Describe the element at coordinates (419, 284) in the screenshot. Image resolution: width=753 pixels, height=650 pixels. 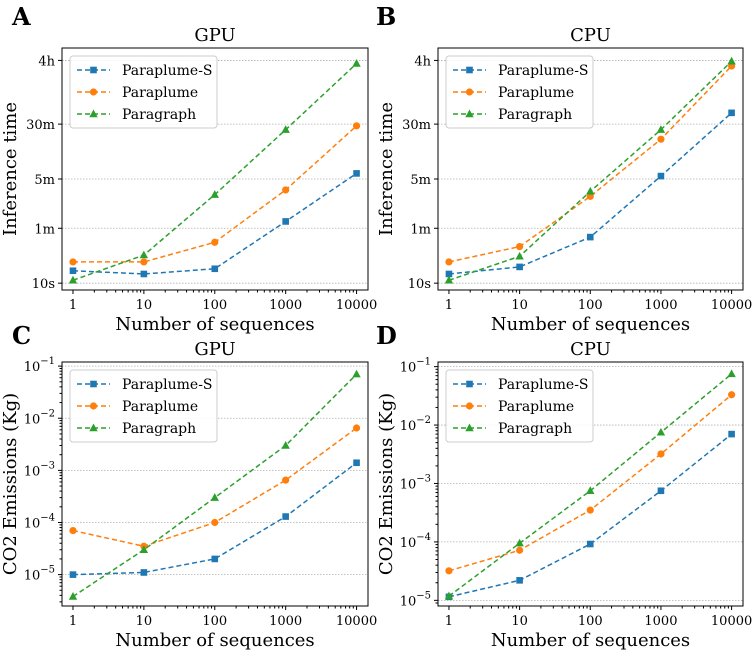
I see `y-tick-label: 10s` at that location.